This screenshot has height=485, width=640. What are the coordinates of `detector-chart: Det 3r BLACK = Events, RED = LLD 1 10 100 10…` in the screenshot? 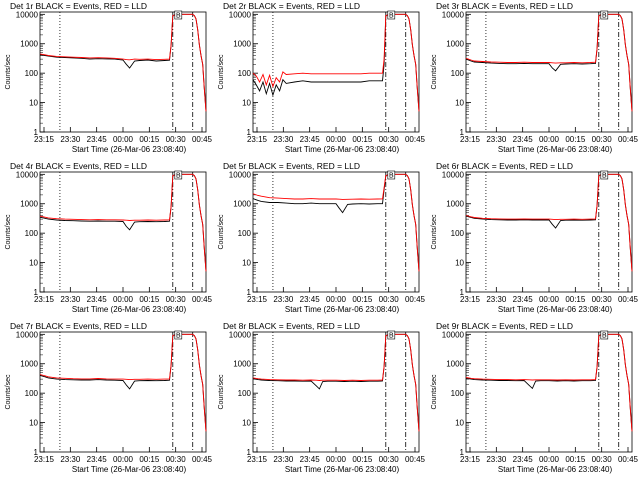 It's located at (535, 77).